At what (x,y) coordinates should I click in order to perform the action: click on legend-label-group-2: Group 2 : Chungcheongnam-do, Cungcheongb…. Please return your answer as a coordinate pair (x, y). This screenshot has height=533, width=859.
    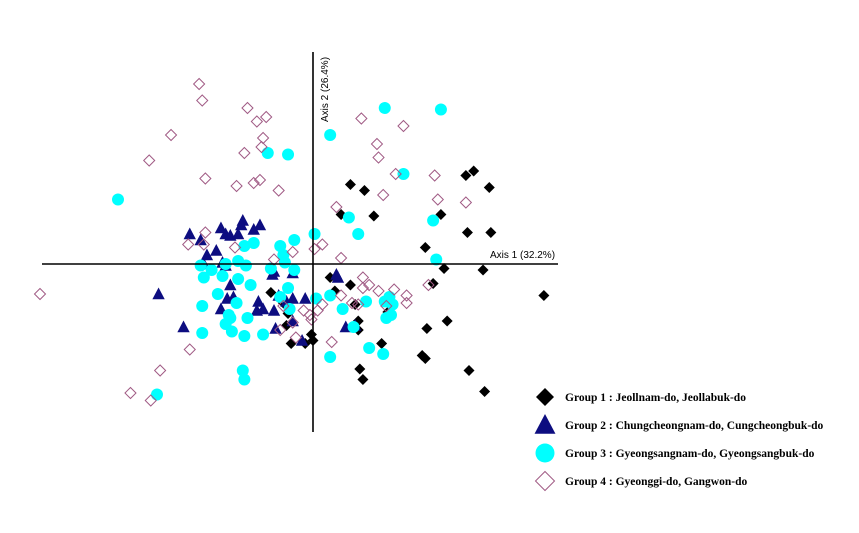
    Looking at the image, I should click on (694, 426).